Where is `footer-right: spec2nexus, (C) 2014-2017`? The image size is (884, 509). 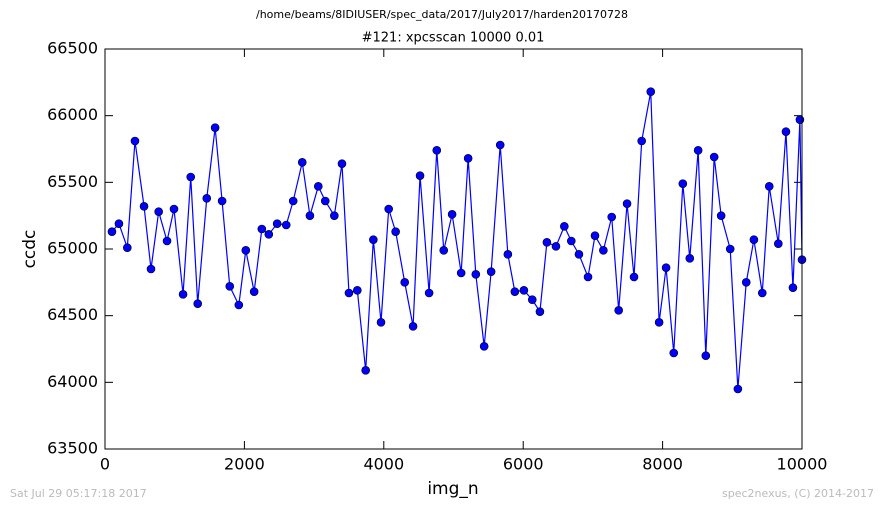
footer-right: spec2nexus, (C) 2014-2017 is located at coordinates (798, 493).